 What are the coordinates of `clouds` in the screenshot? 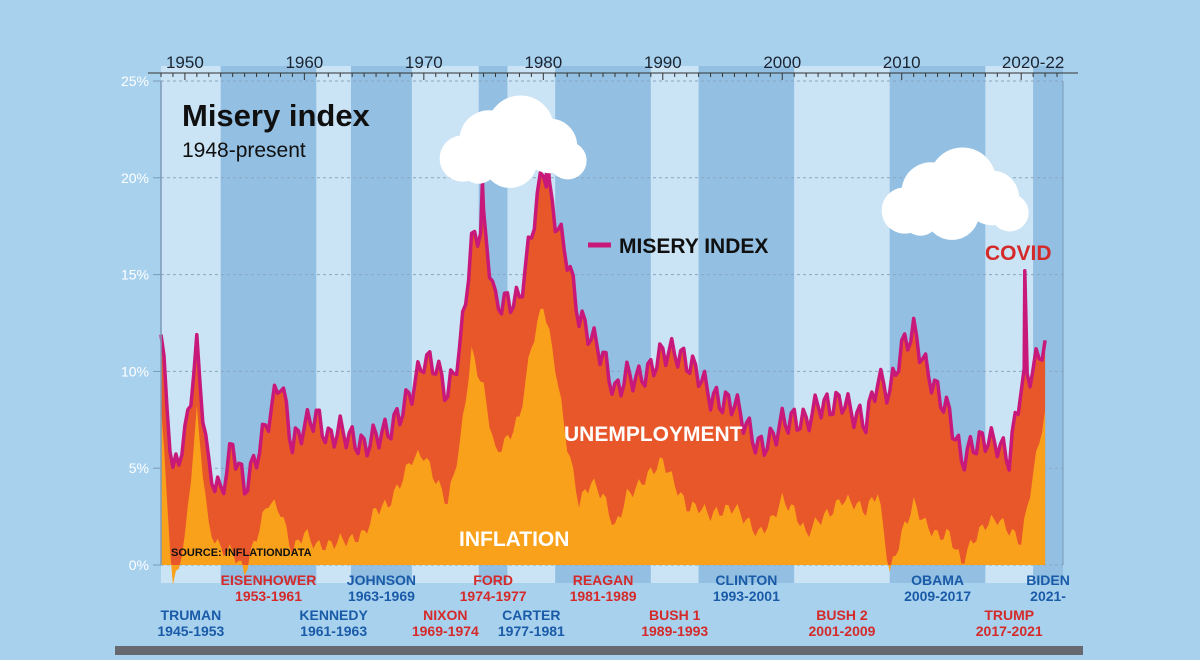 It's located at (734, 167).